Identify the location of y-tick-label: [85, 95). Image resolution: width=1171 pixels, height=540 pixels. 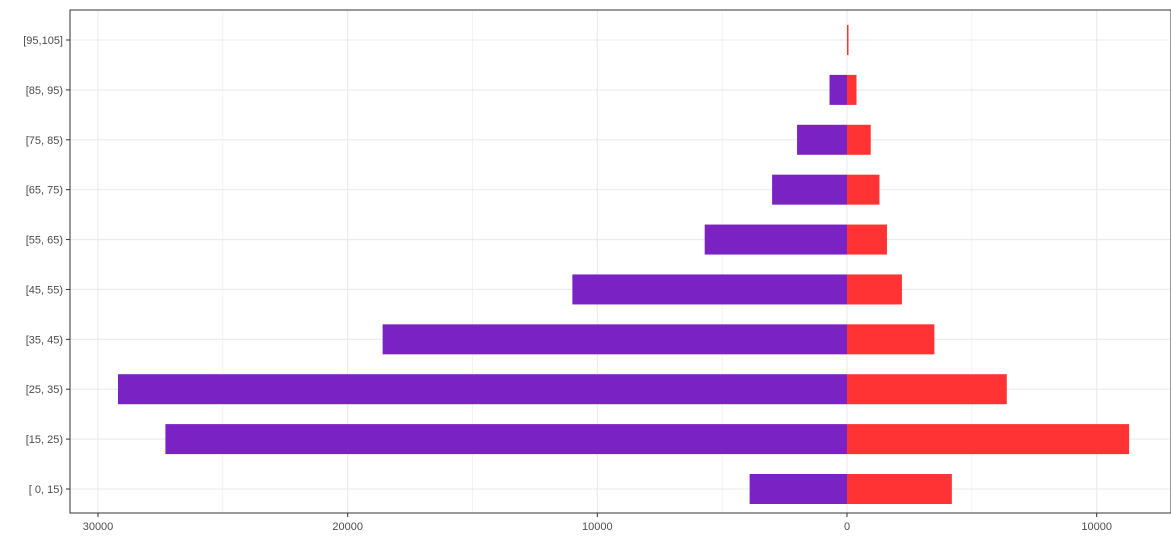
(44, 91).